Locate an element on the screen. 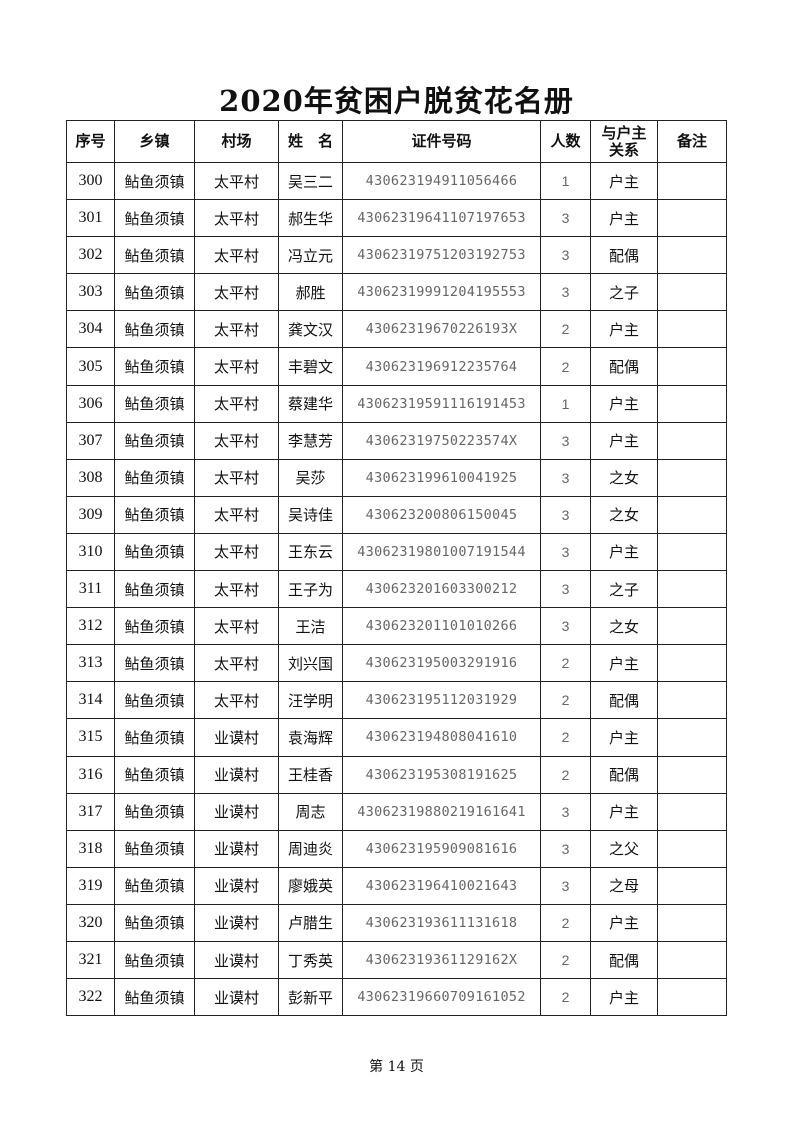  table-row: 310 鲇鱼须镇 太平村 王东云 43062319801007191544 3 户主 is located at coordinates (396, 552).